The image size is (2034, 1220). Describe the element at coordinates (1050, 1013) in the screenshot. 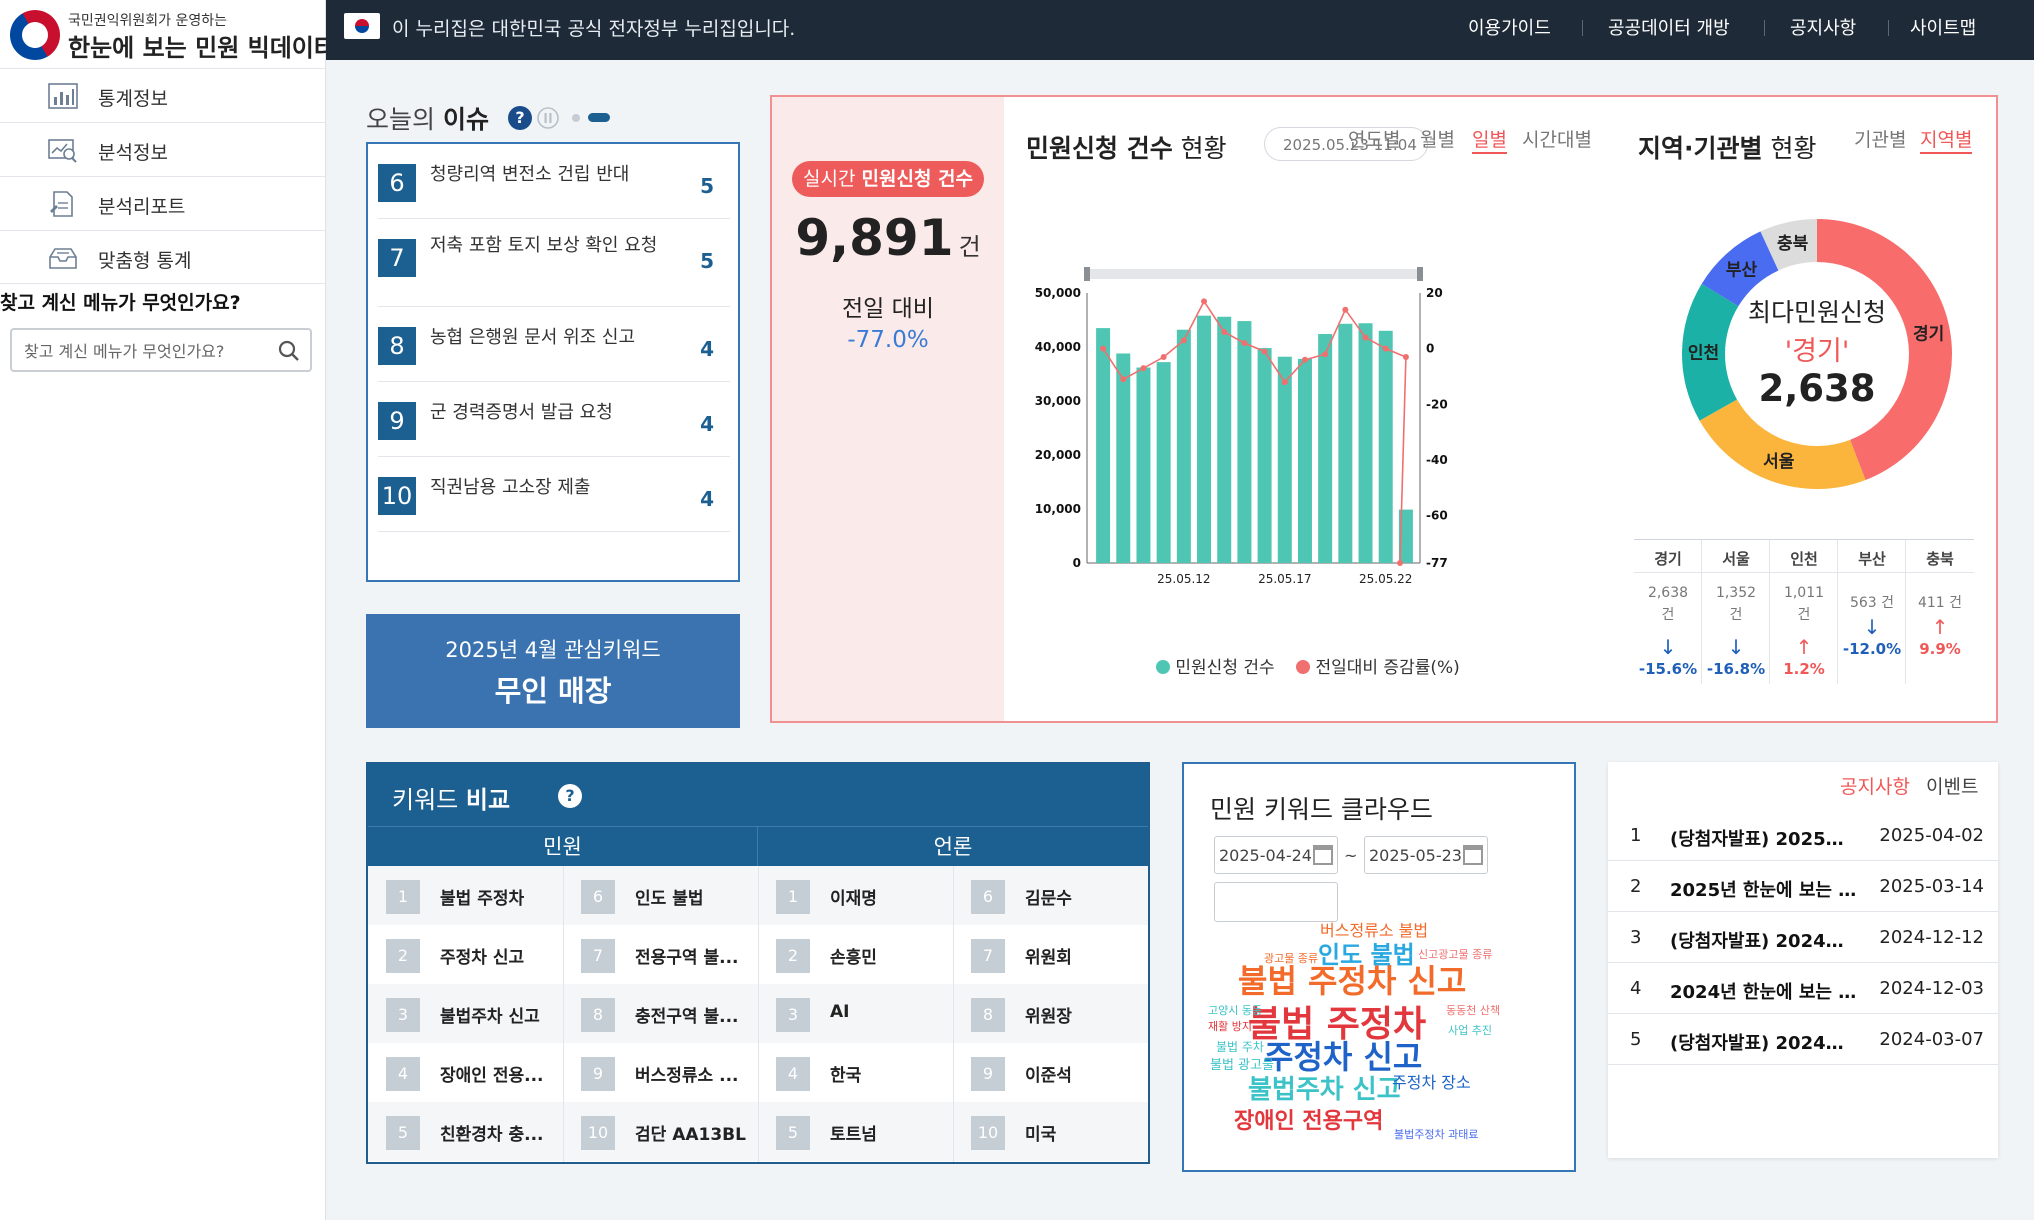

I see `keyword-item: 8 위원장` at that location.